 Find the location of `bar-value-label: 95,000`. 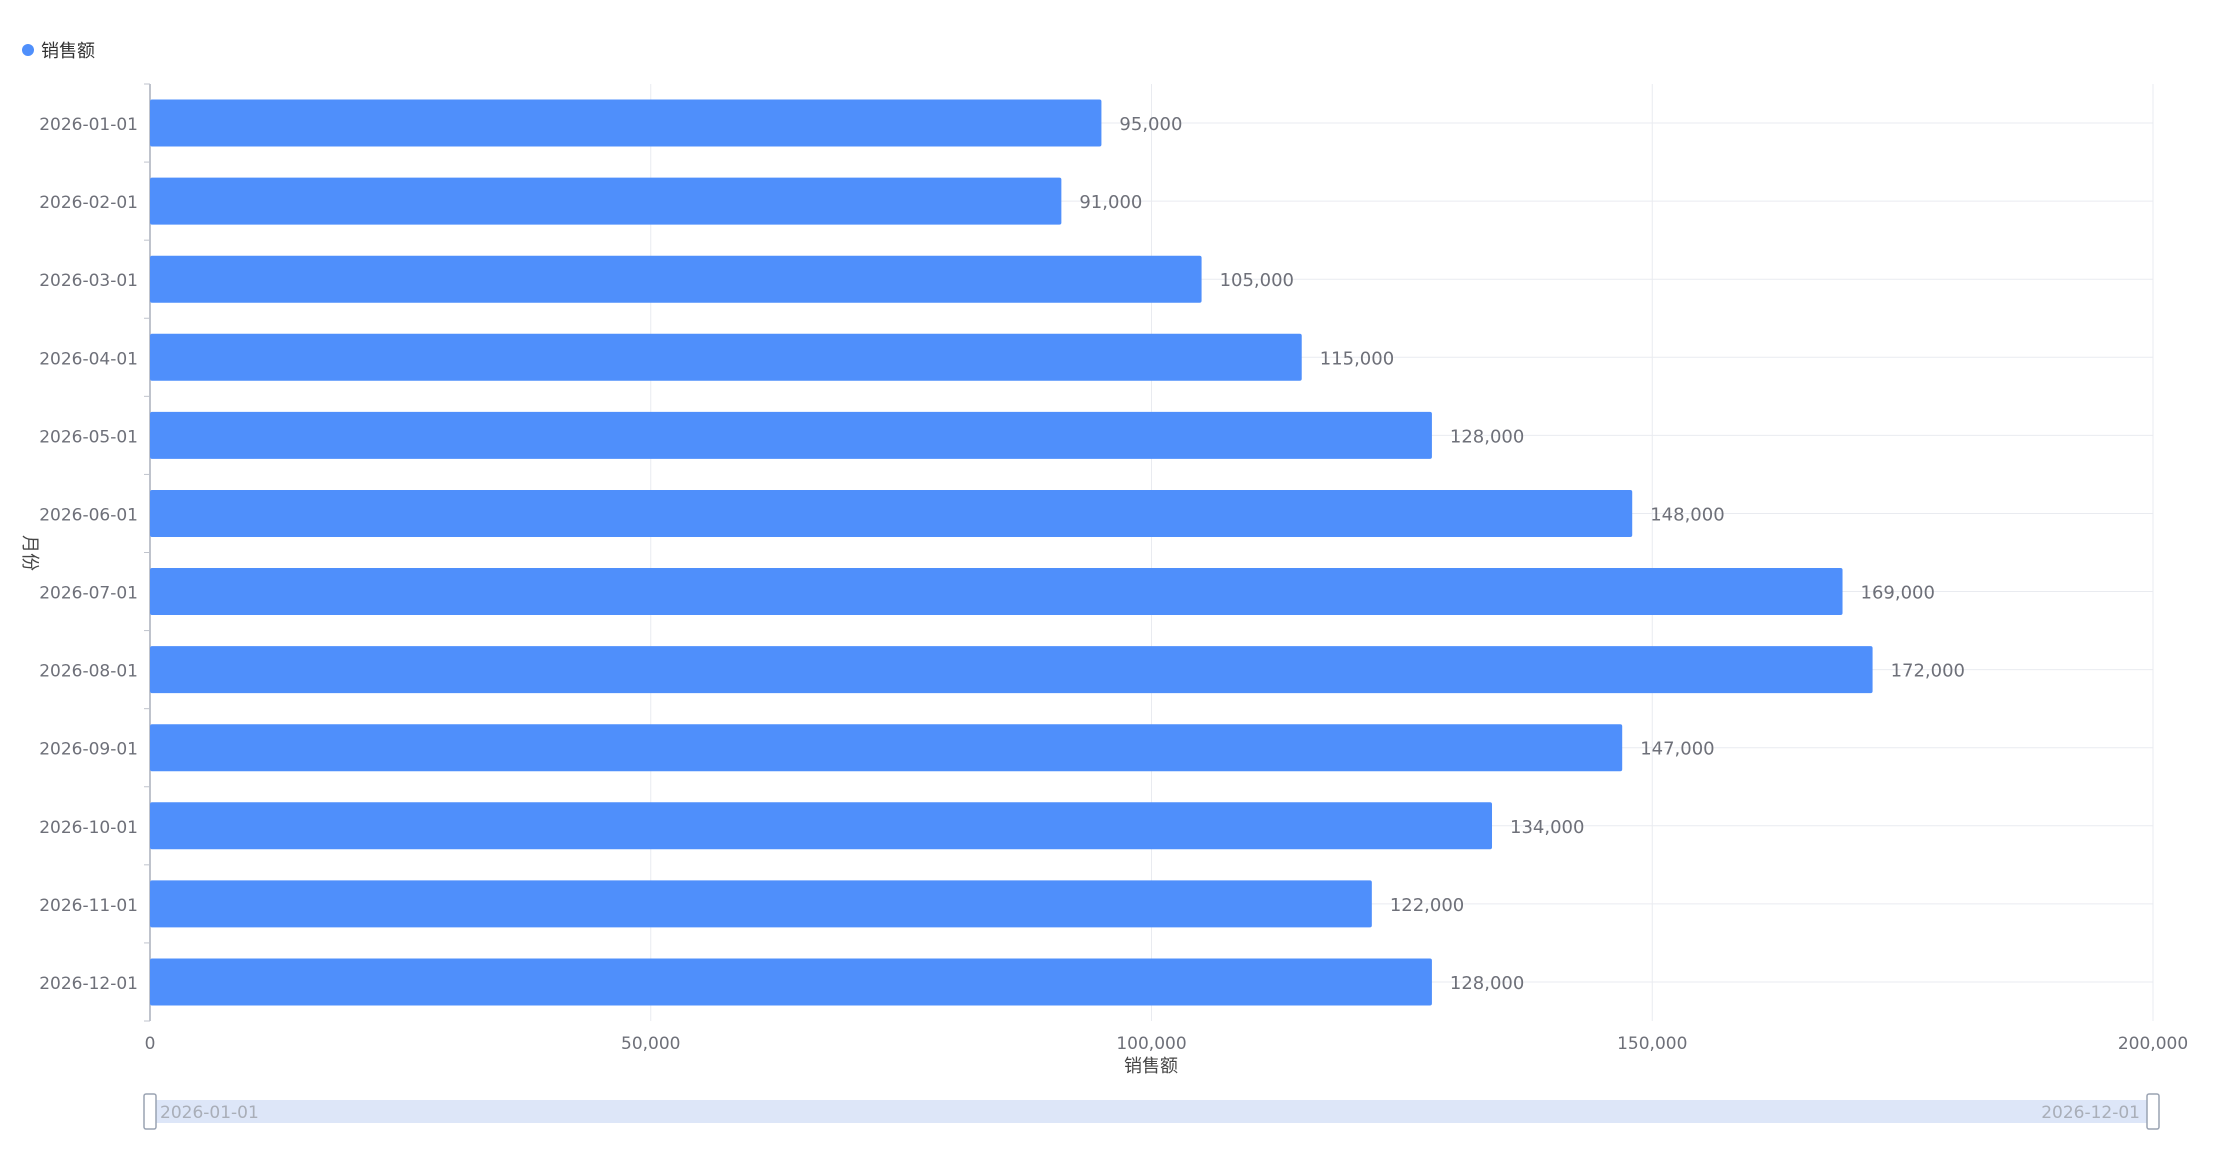

bar-value-label: 95,000 is located at coordinates (1150, 124).